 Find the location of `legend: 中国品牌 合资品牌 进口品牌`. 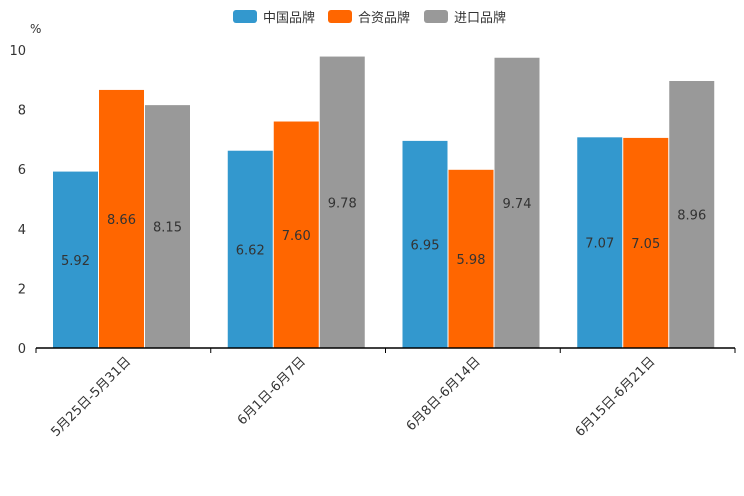

legend: 中国品牌 合资品牌 进口品牌 is located at coordinates (372, 16).